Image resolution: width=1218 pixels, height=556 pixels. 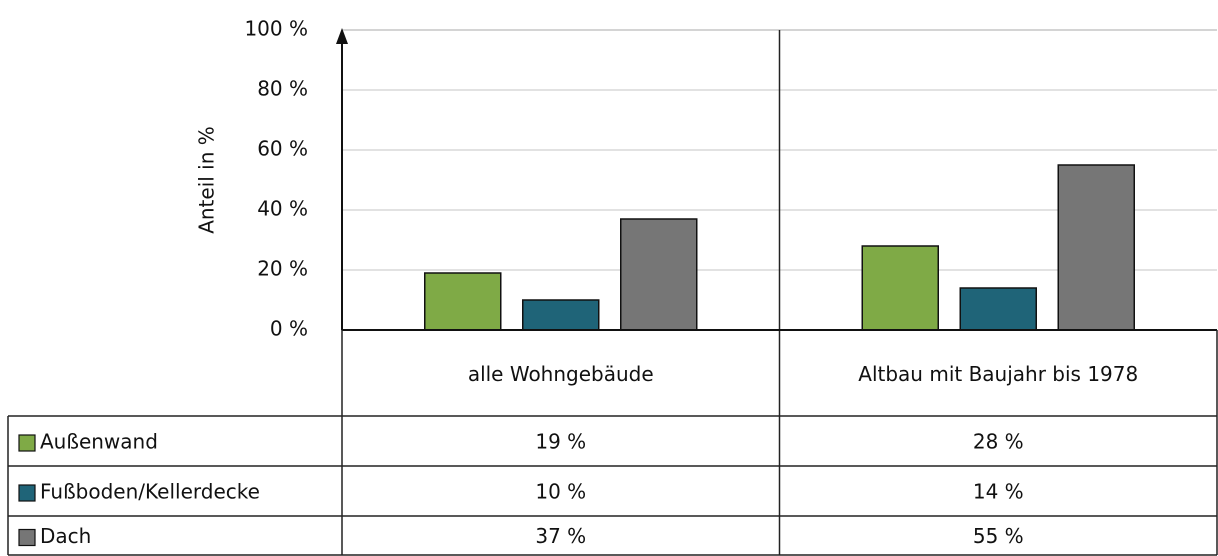 What do you see at coordinates (998, 373) in the screenshot?
I see `category-label: Altbau mit Baujahr bis 1978` at bounding box center [998, 373].